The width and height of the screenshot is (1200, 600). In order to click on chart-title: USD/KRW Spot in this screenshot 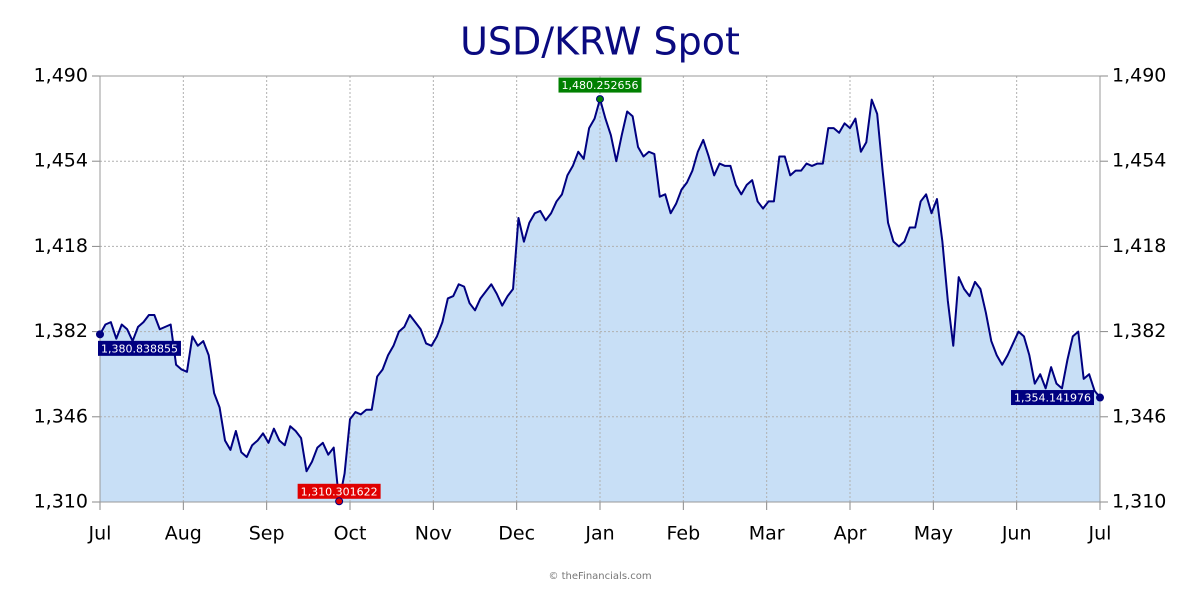, I will do `click(600, 42)`.